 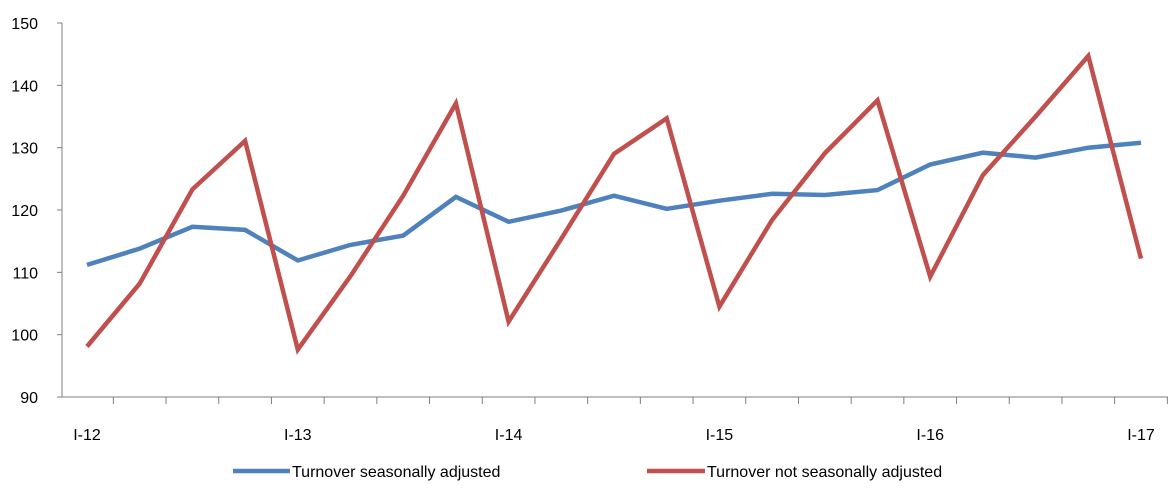 What do you see at coordinates (720, 435) in the screenshot?
I see `x-tick-label: I-15` at bounding box center [720, 435].